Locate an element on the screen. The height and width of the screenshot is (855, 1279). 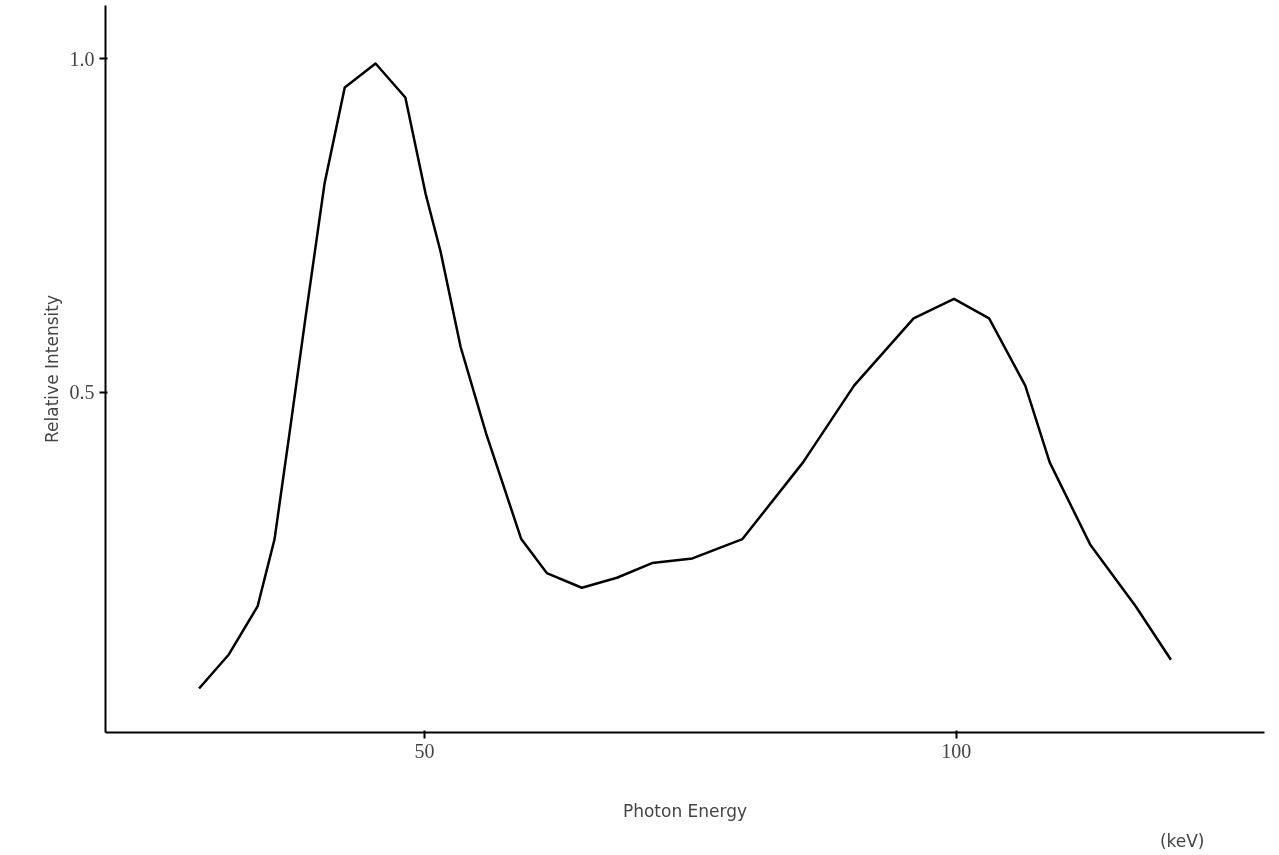
y-tick-label: 1.0 is located at coordinates (82, 58).